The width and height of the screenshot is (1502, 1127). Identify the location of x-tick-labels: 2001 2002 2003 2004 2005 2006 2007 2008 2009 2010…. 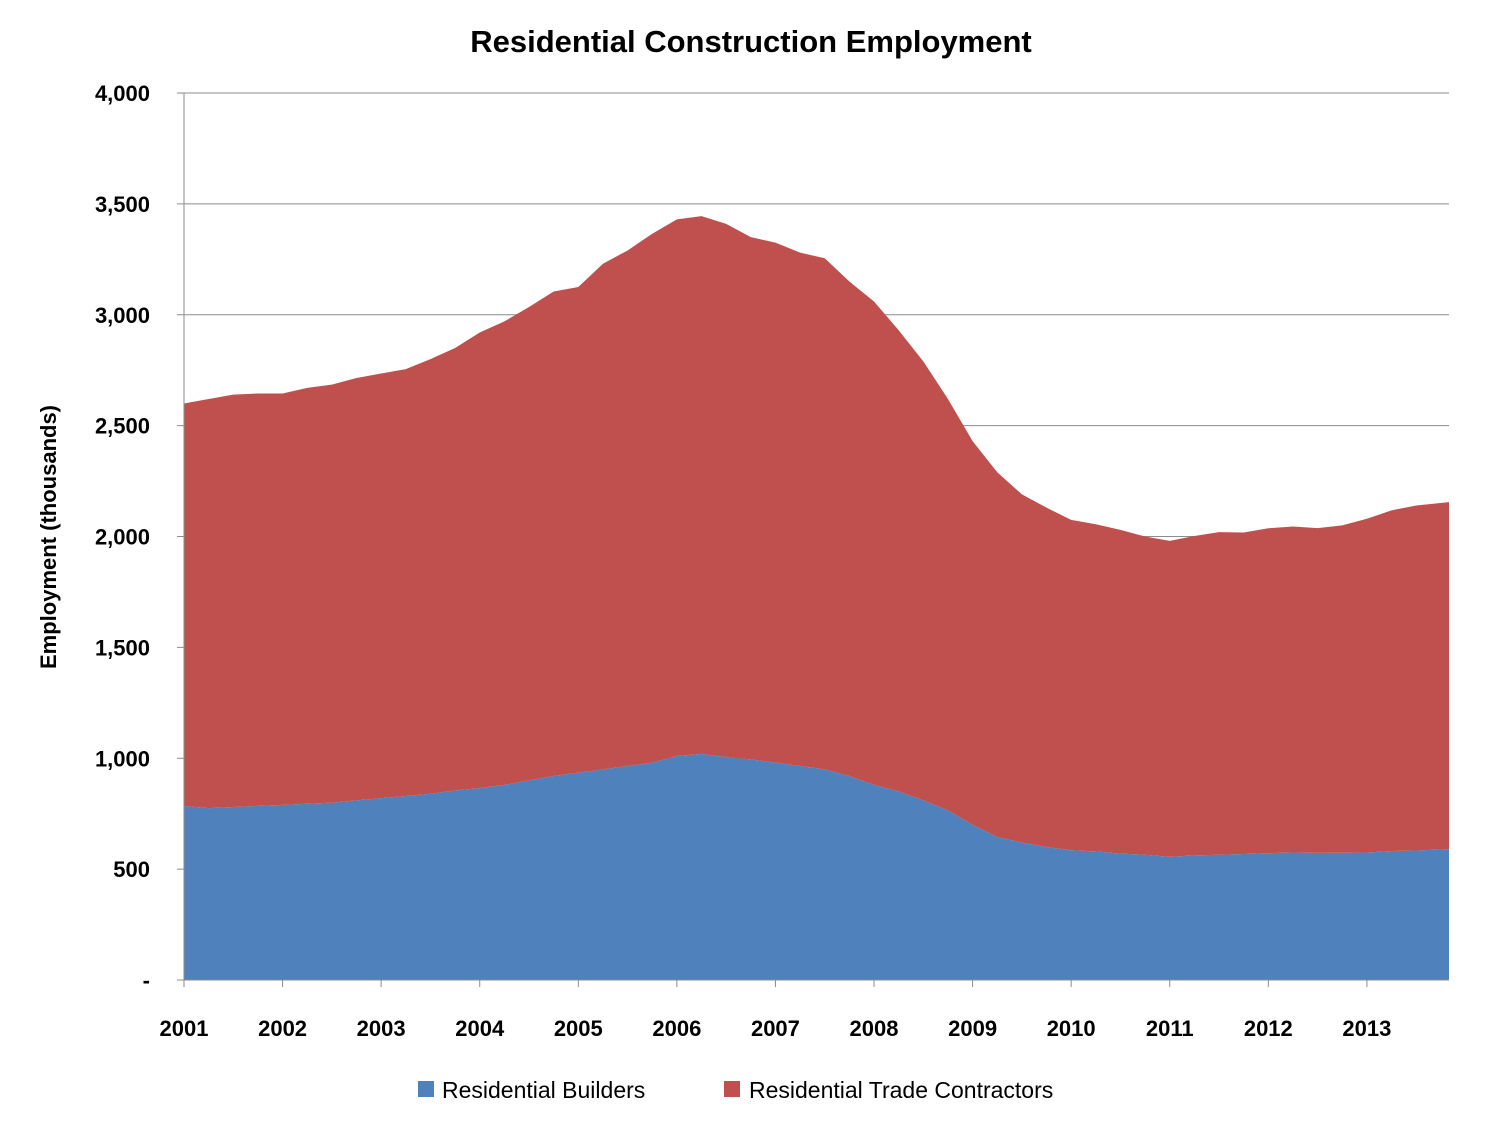
(776, 1028).